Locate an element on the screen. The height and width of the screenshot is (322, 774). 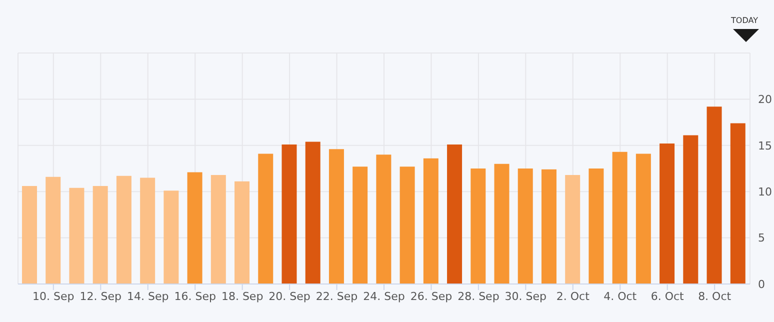
y-tick-label: 10 is located at coordinates (765, 192).